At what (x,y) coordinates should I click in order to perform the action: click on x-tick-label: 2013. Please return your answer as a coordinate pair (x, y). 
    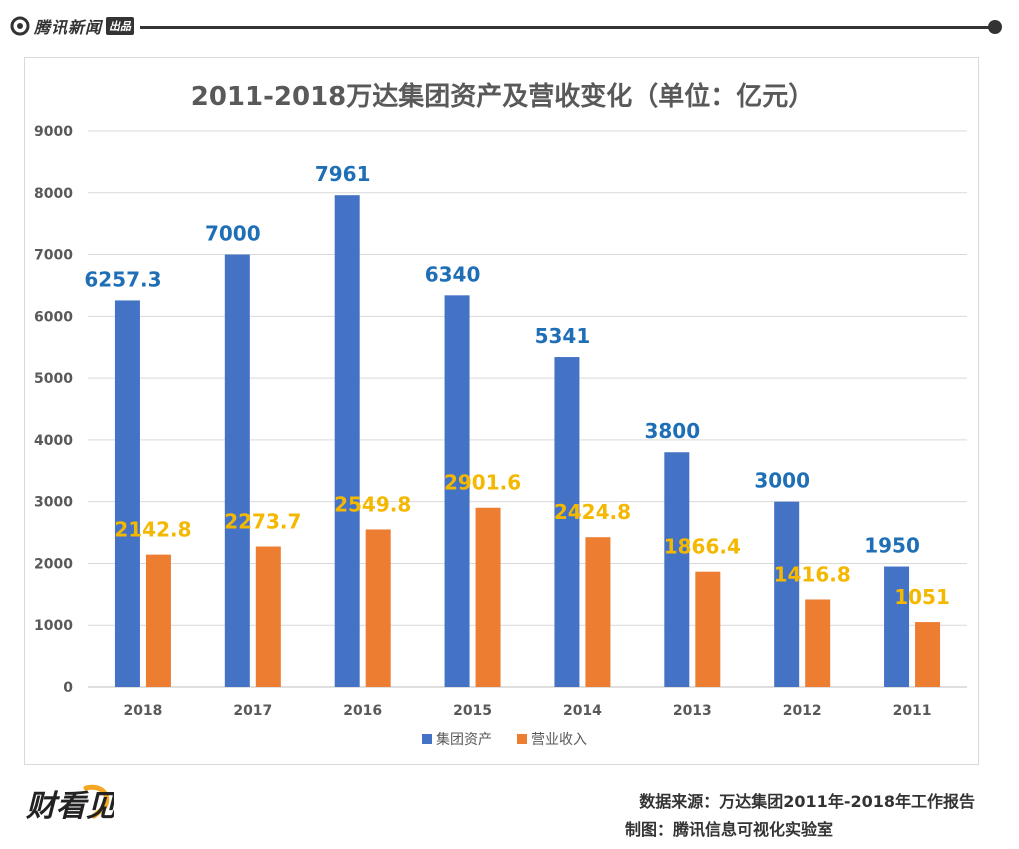
    Looking at the image, I should click on (692, 711).